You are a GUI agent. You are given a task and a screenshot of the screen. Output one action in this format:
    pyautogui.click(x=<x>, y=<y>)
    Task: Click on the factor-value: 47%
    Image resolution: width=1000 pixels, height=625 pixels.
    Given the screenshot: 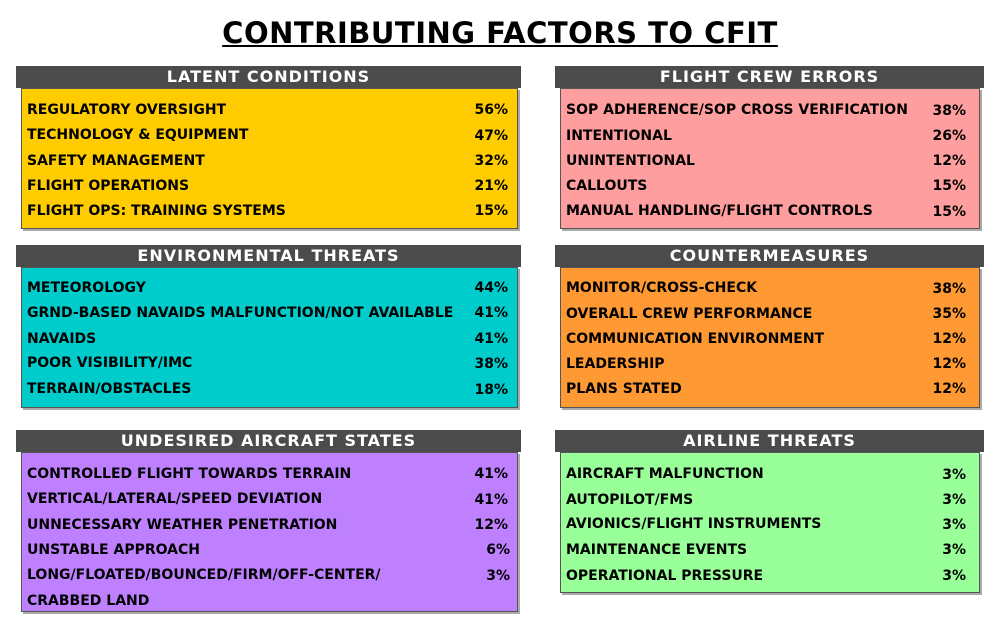 What is the action you would take?
    pyautogui.click(x=491, y=136)
    